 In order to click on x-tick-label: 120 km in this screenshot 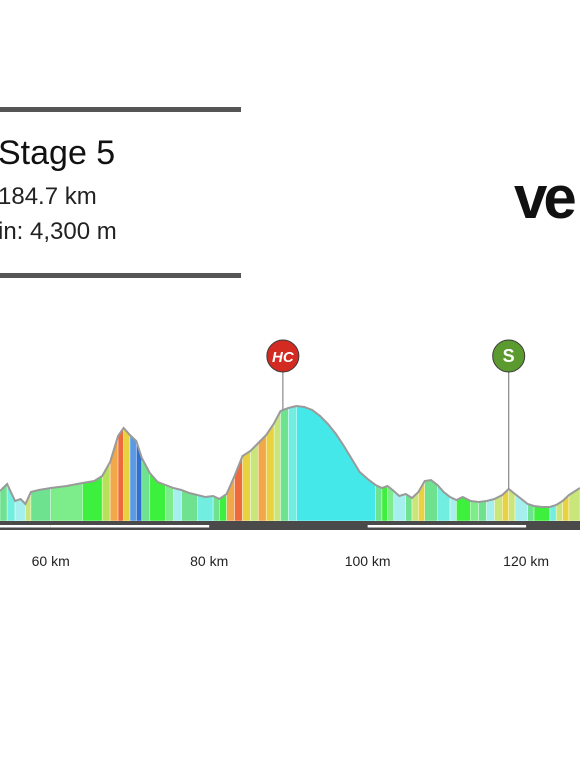, I will do `click(526, 561)`.